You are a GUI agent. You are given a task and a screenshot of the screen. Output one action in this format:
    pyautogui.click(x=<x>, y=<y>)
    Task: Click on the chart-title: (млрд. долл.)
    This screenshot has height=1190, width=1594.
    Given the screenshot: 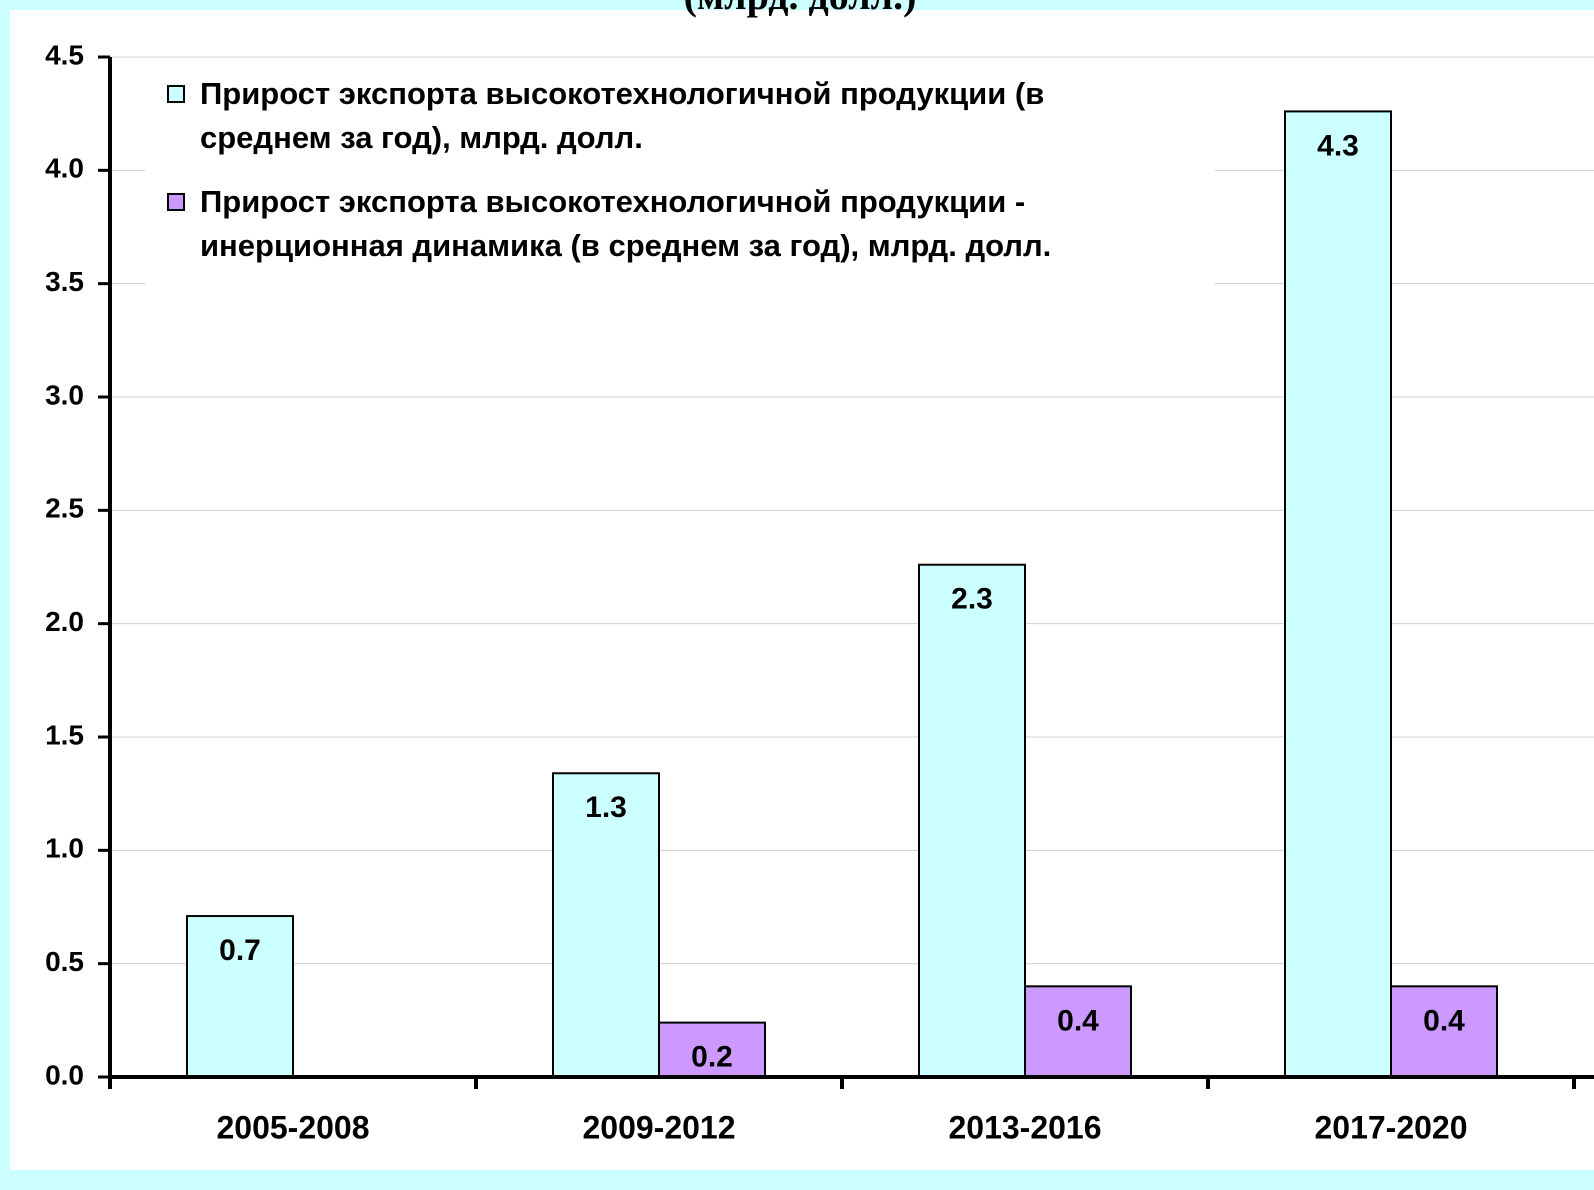 What is the action you would take?
    pyautogui.click(x=800, y=9)
    